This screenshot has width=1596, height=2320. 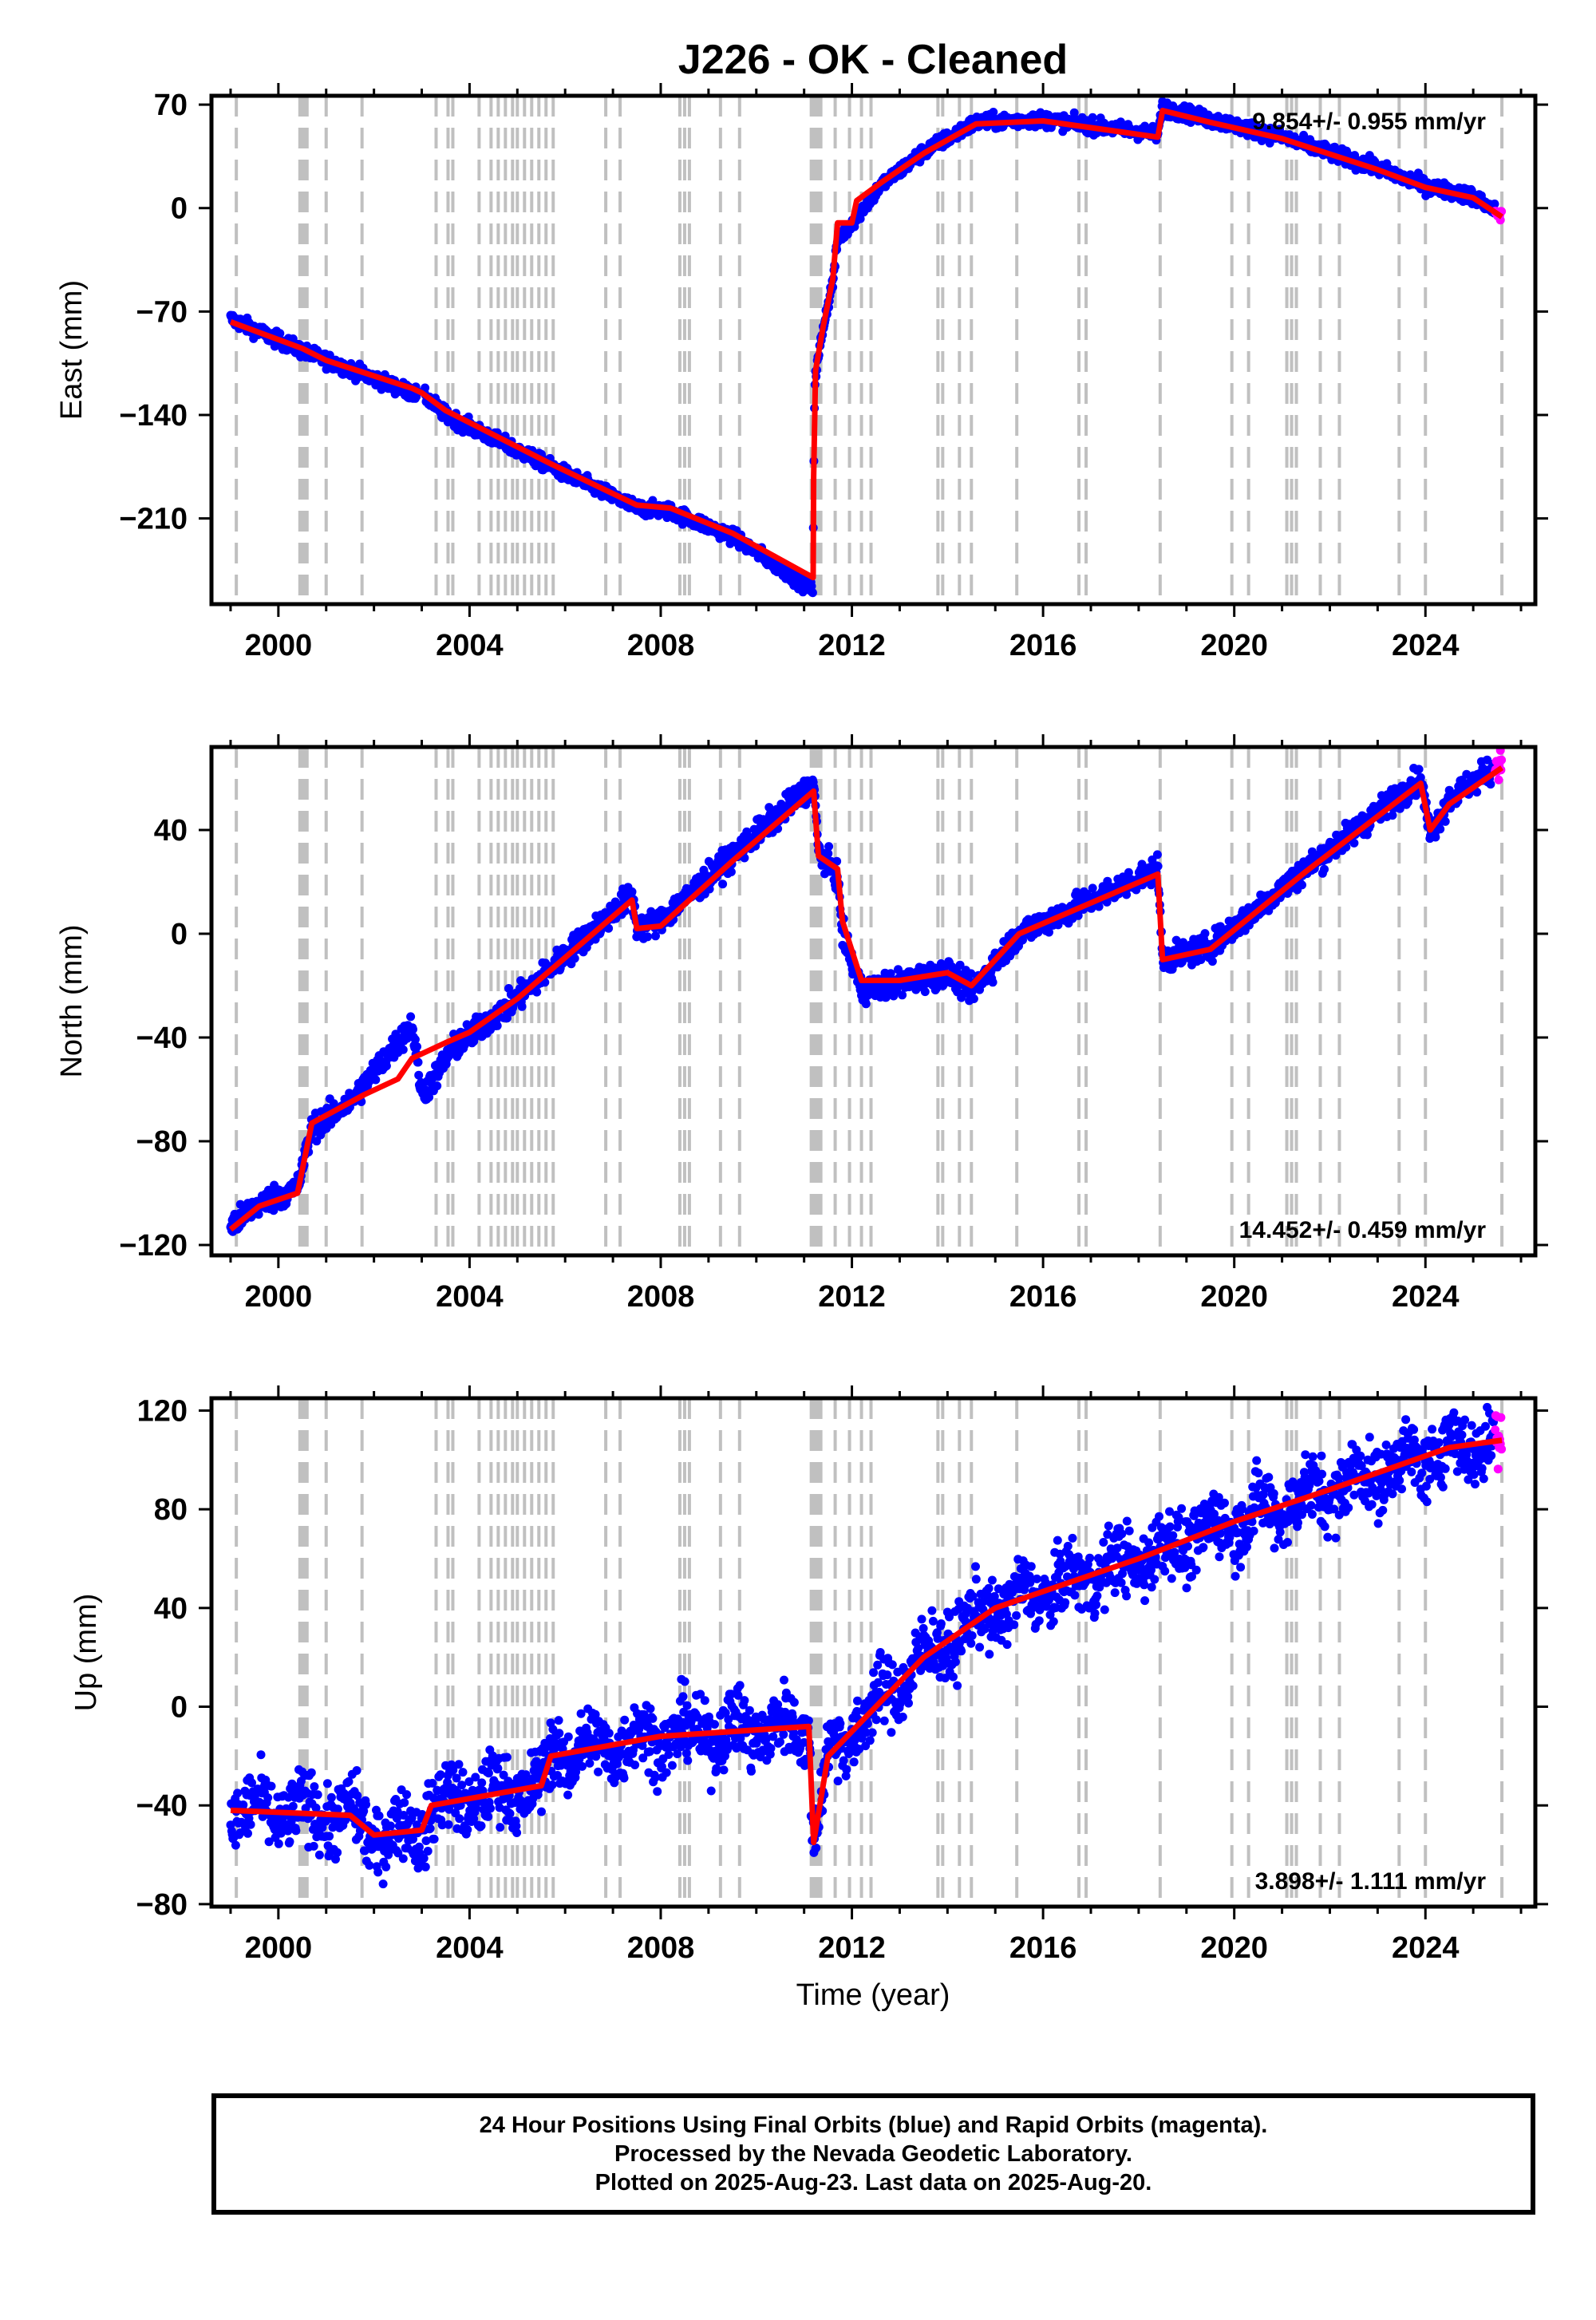 What do you see at coordinates (162, 1038) in the screenshot?
I see `y-tick-label: −40` at bounding box center [162, 1038].